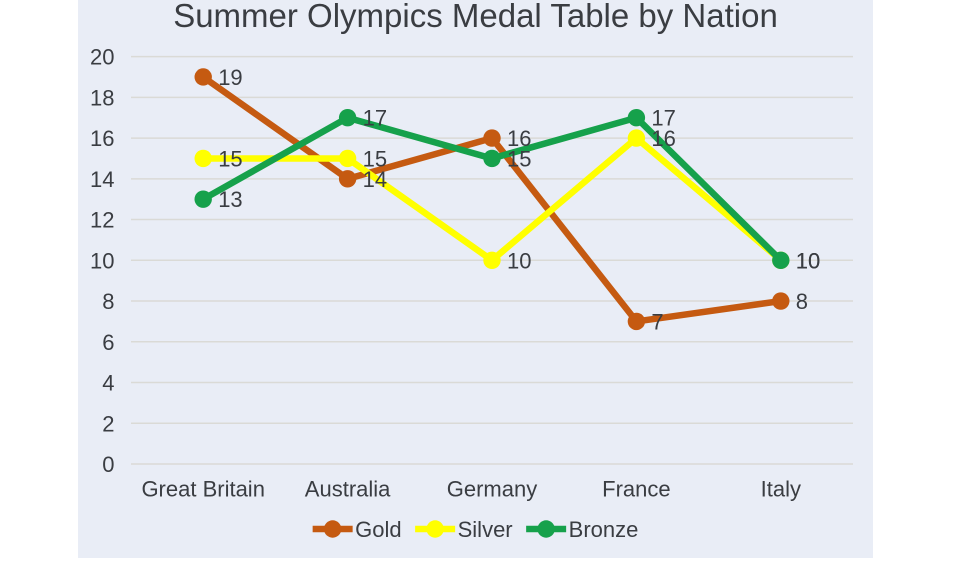 This screenshot has width=953, height=579. I want to click on data-label-bronze: 10, so click(808, 260).